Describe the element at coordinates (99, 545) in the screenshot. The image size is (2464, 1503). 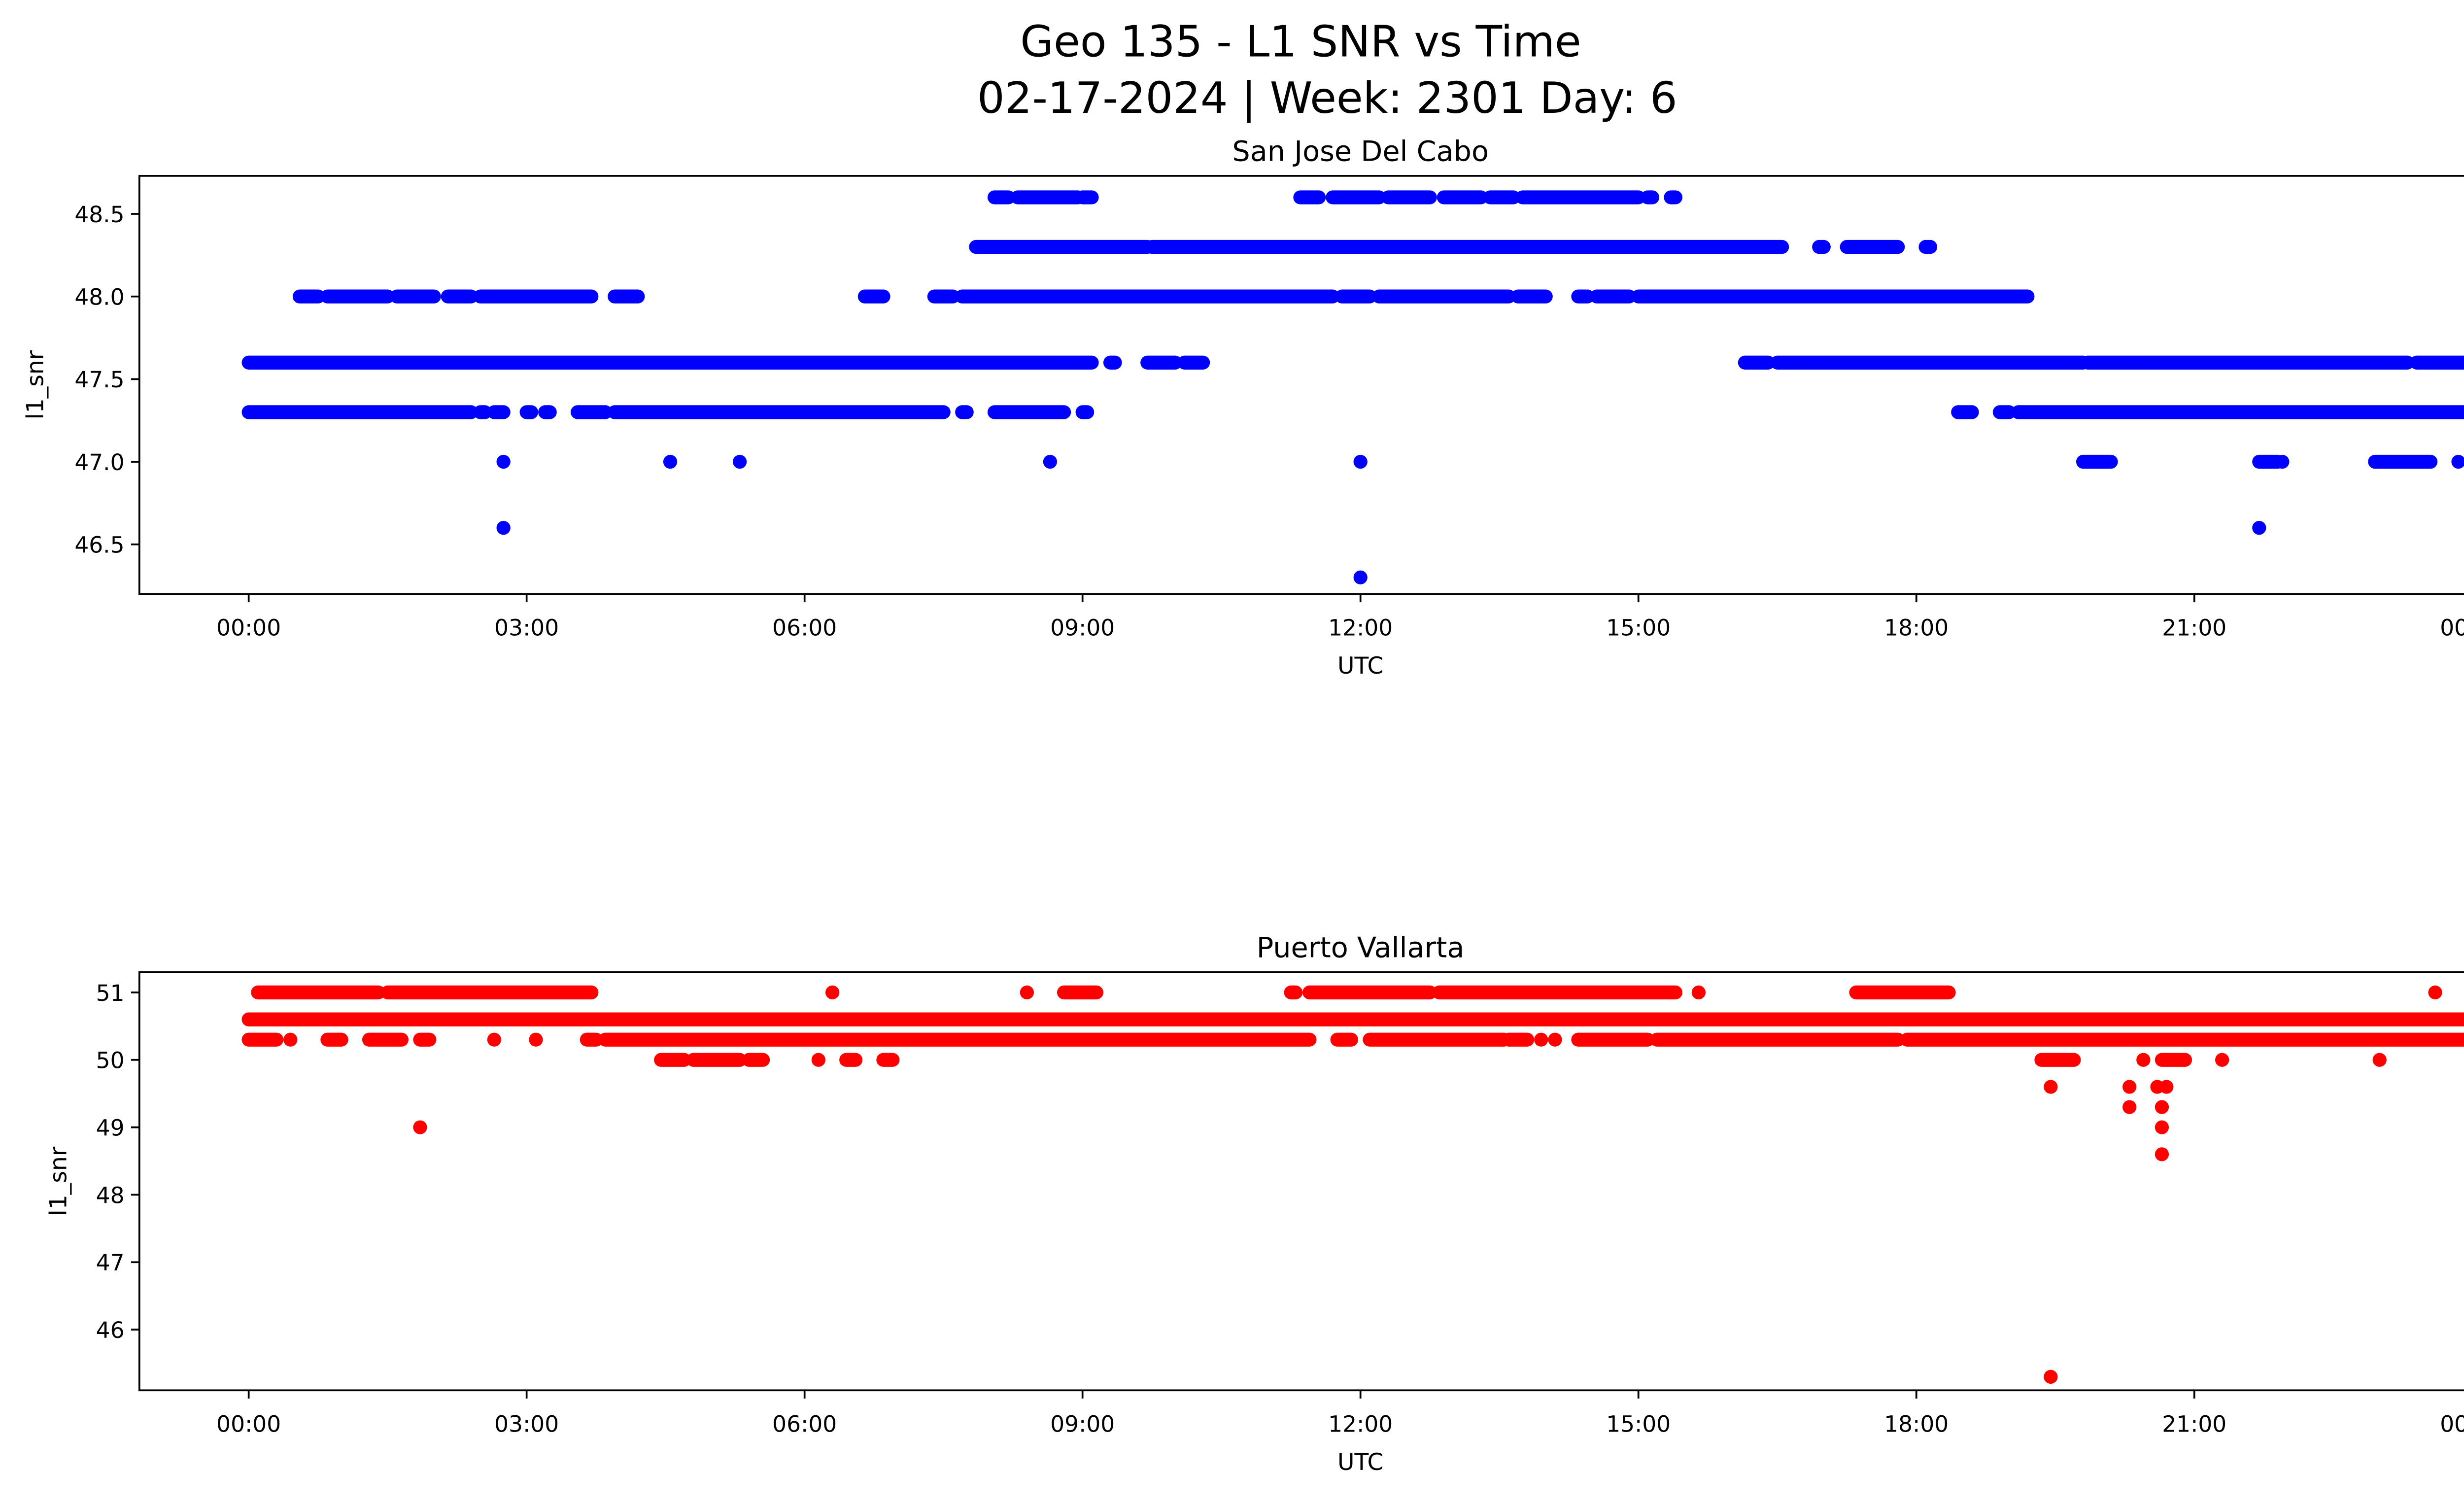
I see `y-tick-label: 46.5` at that location.